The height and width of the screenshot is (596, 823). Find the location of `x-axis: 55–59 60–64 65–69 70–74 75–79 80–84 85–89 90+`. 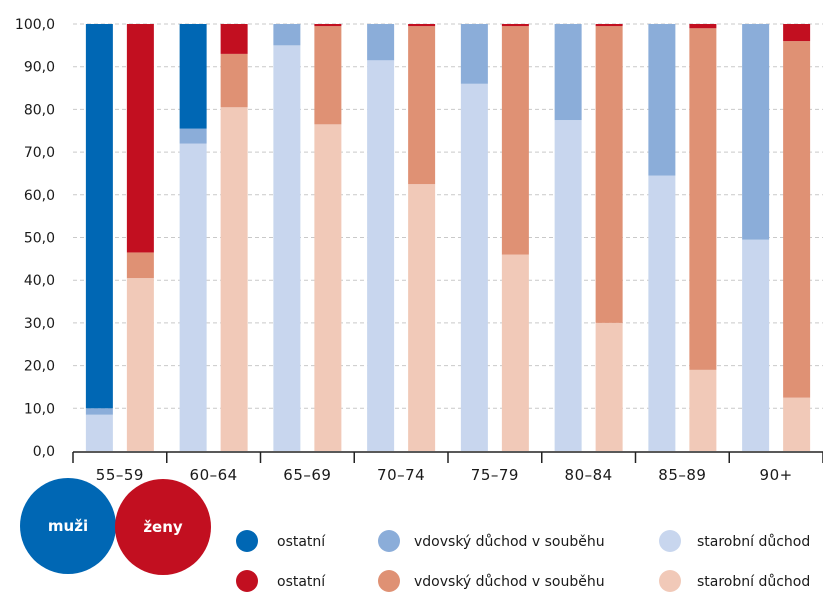

x-axis: 55–59 60–64 65–69 70–74 75–79 80–84 85–89 90+ is located at coordinates (447, 467).